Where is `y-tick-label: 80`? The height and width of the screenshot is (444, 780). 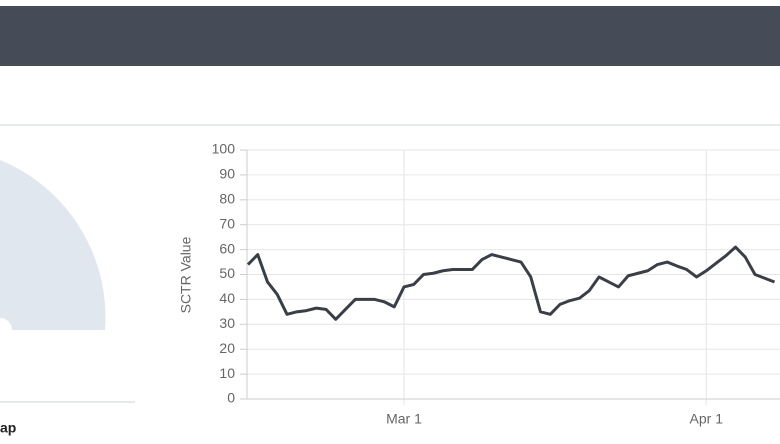 y-tick-label: 80 is located at coordinates (227, 199).